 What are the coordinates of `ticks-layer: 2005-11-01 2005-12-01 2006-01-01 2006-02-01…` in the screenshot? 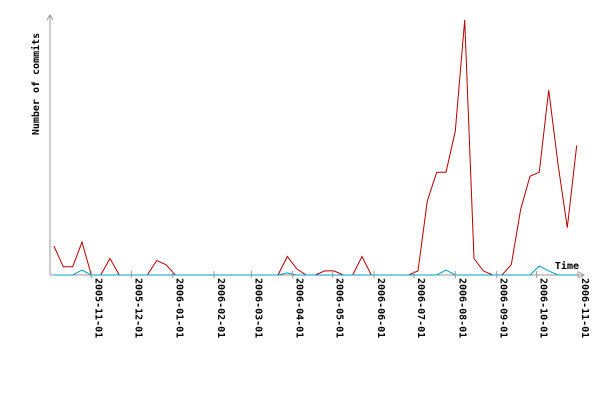 It's located at (340, 304).